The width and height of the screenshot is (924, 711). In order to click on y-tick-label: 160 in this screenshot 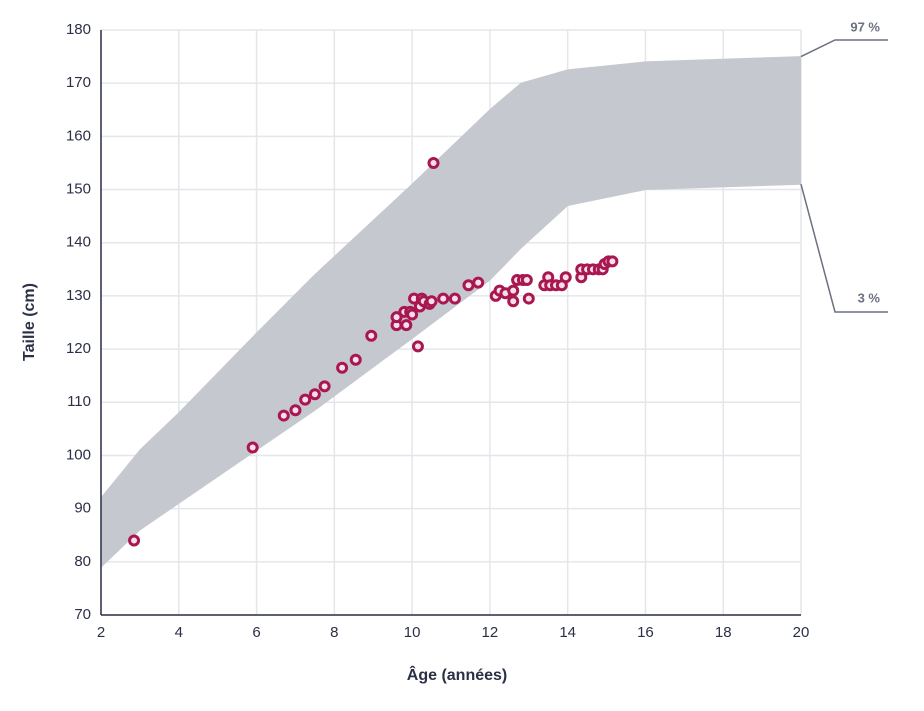, I will do `click(78, 135)`.